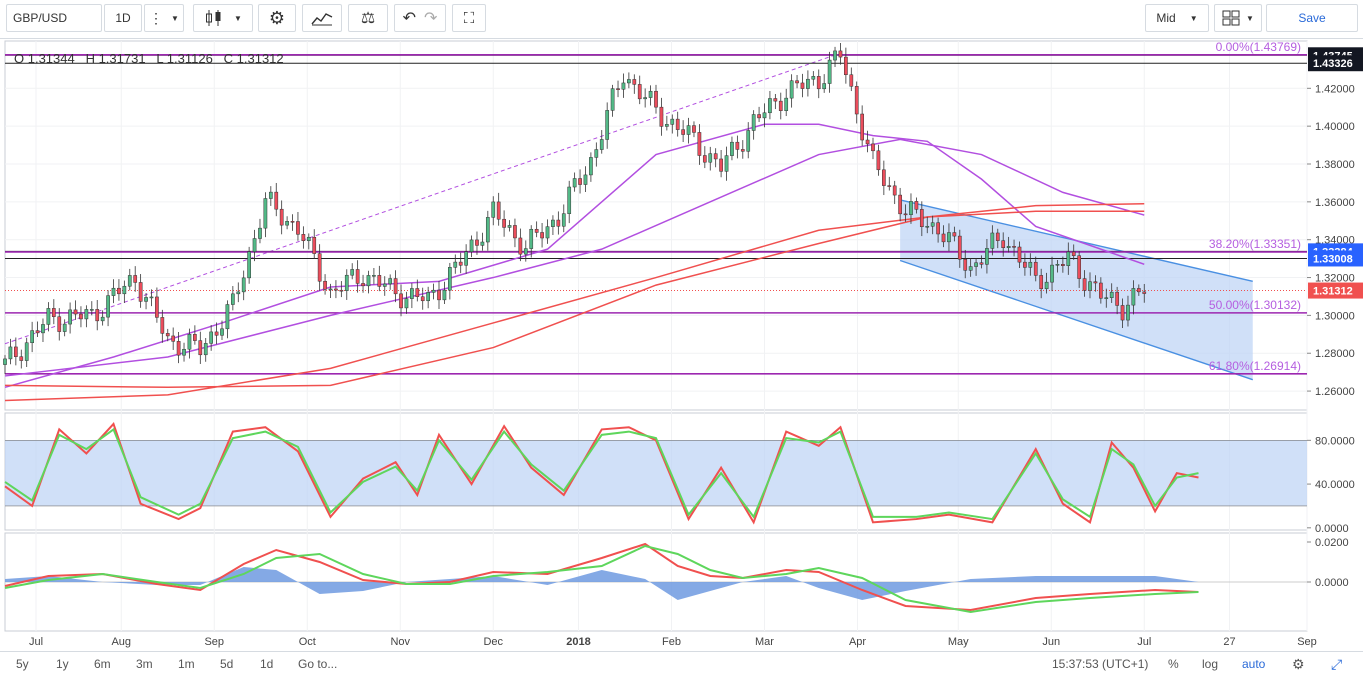  Describe the element at coordinates (1298, 664) in the screenshot. I see `gear-icon: ⚙` at that location.